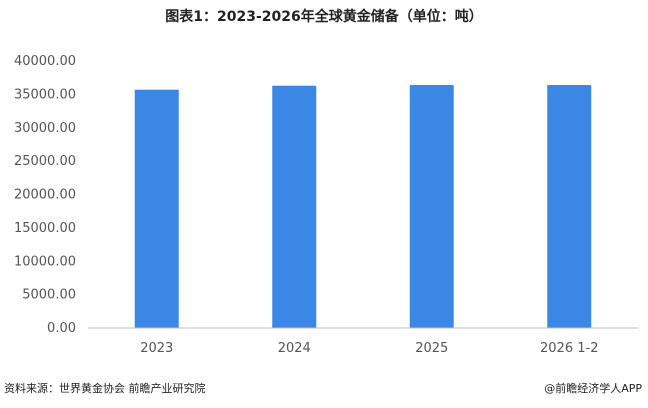 This screenshot has width=648, height=408. What do you see at coordinates (45, 261) in the screenshot?
I see `y-tick-label: 10000.00` at bounding box center [45, 261].